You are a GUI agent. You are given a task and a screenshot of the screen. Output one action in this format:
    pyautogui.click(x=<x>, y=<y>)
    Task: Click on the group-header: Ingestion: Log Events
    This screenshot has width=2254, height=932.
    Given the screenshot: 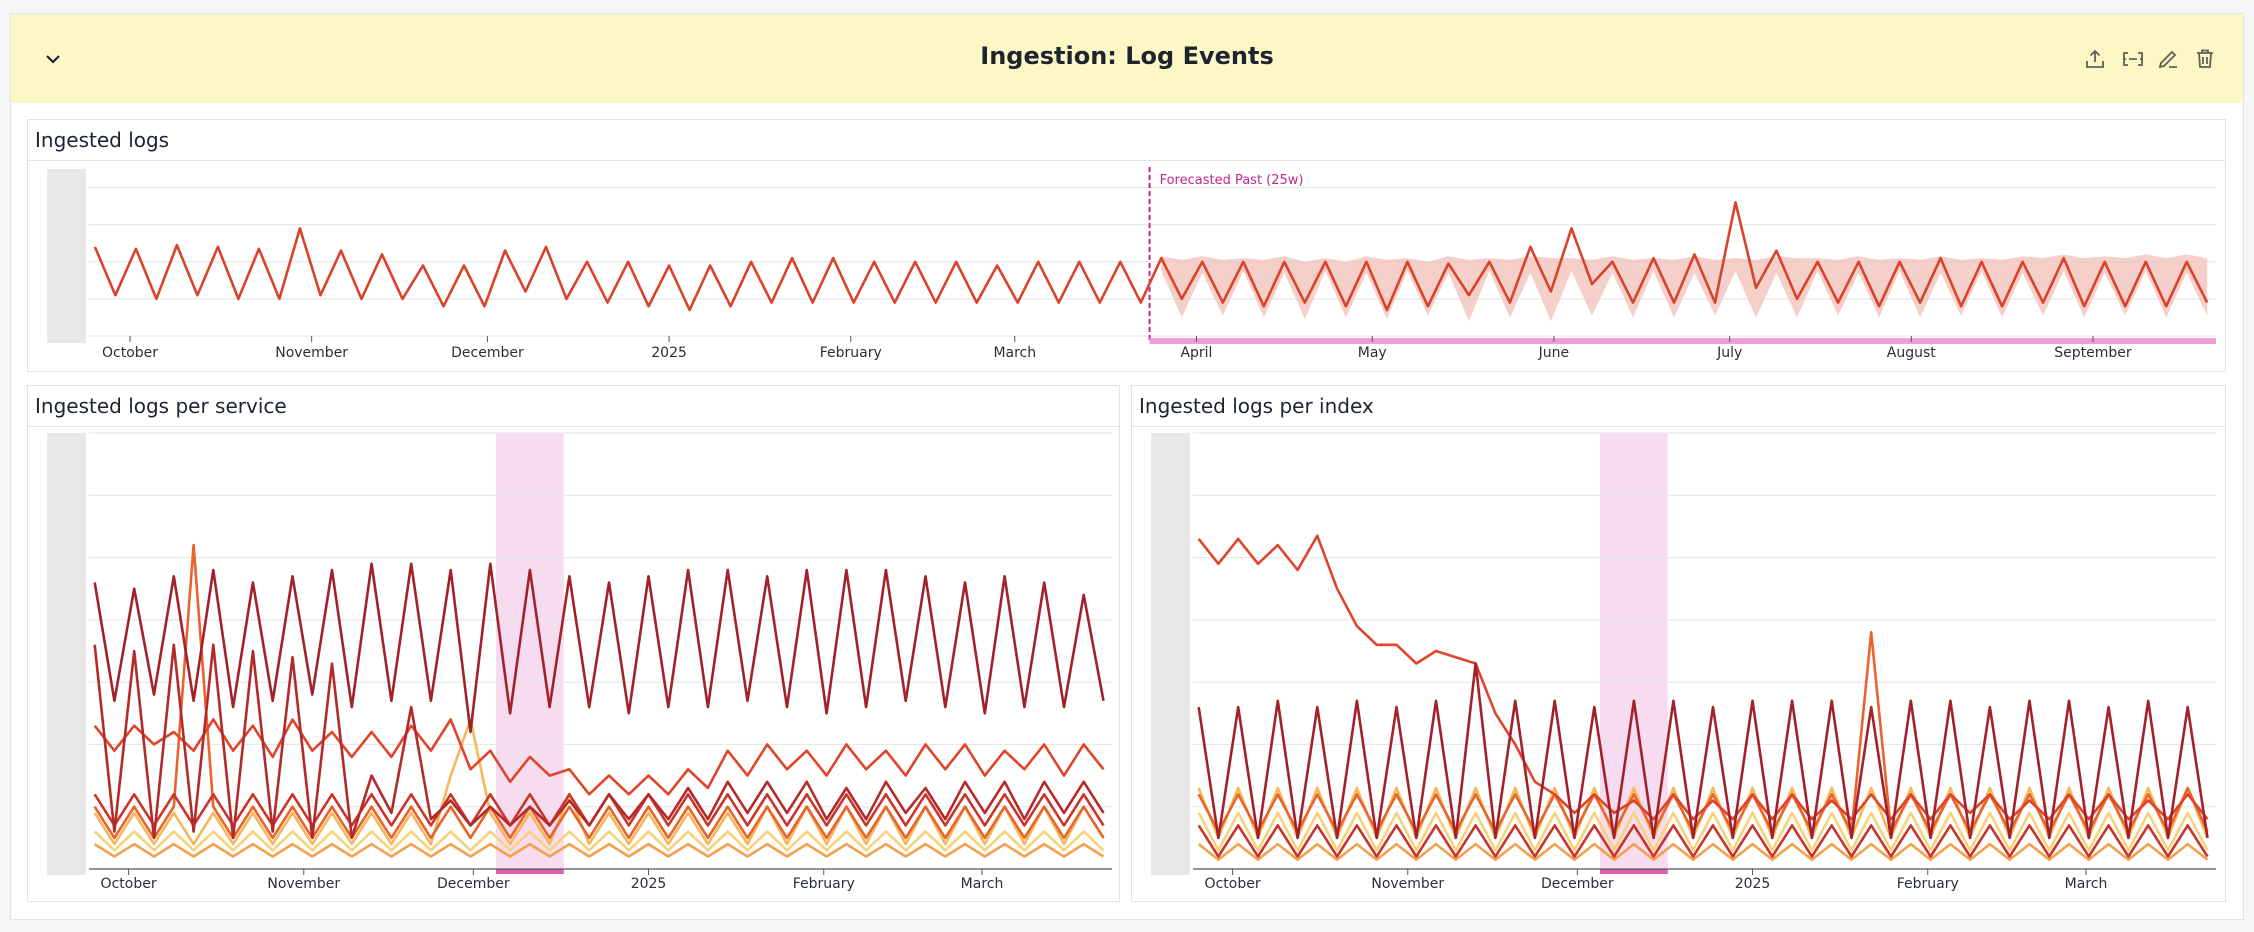 What is the action you would take?
    pyautogui.click(x=1127, y=58)
    